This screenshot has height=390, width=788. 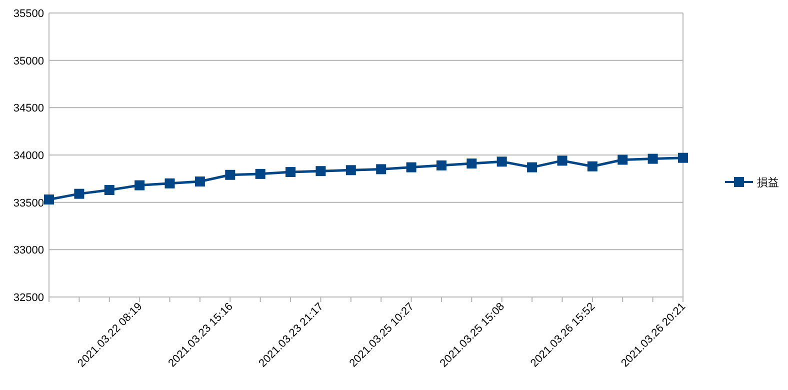 What do you see at coordinates (28, 61) in the screenshot?
I see `y-tick-label: 35000` at bounding box center [28, 61].